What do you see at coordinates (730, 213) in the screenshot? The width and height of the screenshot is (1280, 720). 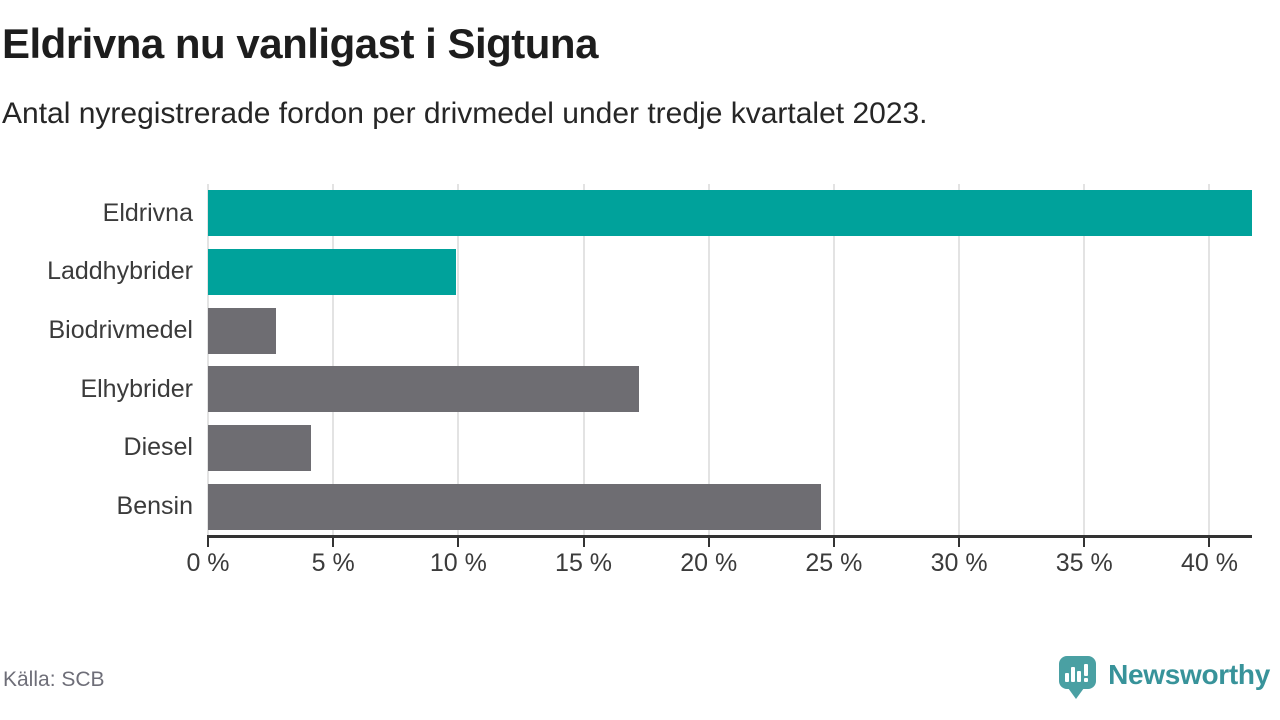 I see `bar-eldrivna` at bounding box center [730, 213].